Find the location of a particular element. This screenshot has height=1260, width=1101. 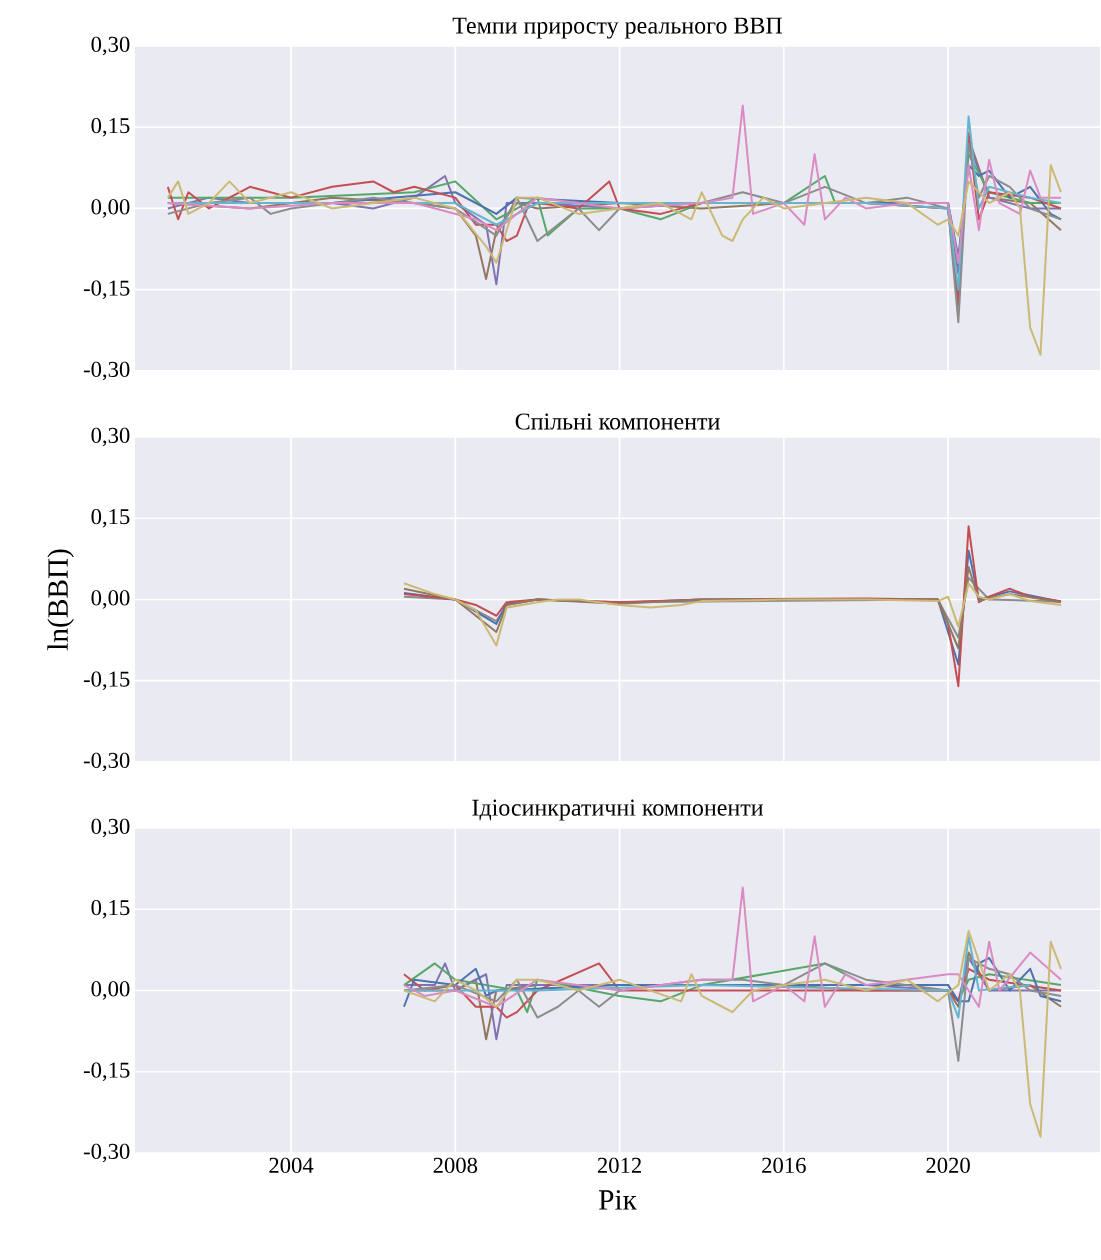

chart-title: Спільні компоненти is located at coordinates (617, 421).